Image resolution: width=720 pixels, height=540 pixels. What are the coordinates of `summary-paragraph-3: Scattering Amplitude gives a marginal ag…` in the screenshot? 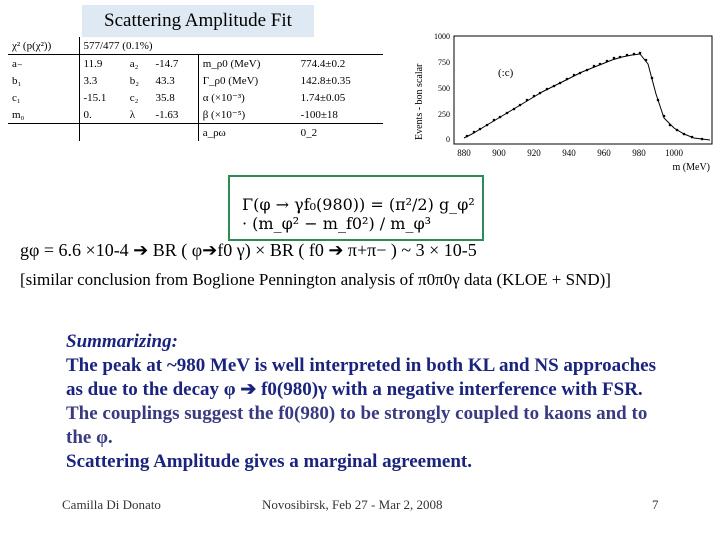 It's located at (269, 461).